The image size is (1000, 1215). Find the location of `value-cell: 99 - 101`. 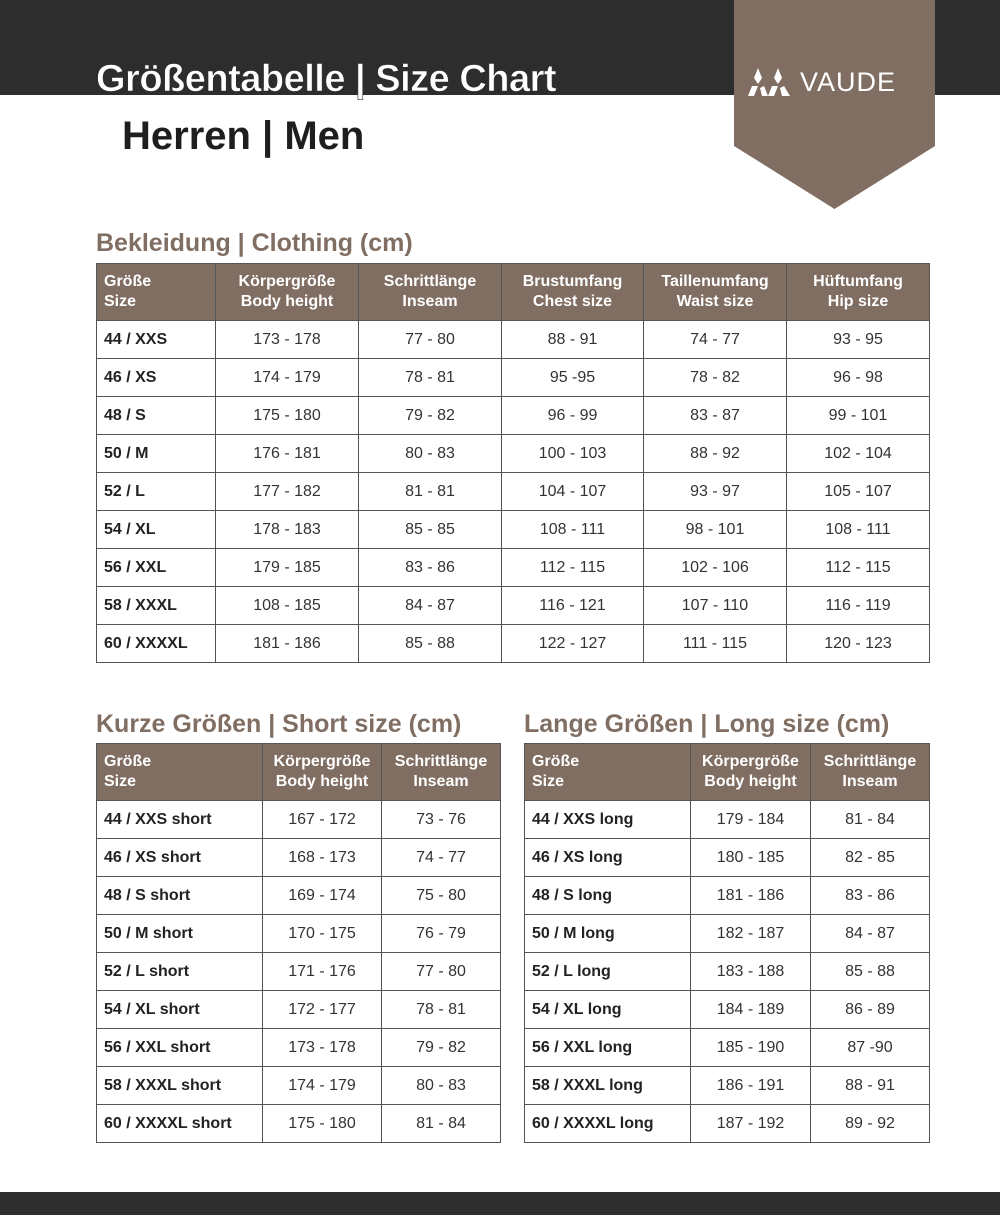

value-cell: 99 - 101 is located at coordinates (858, 415).